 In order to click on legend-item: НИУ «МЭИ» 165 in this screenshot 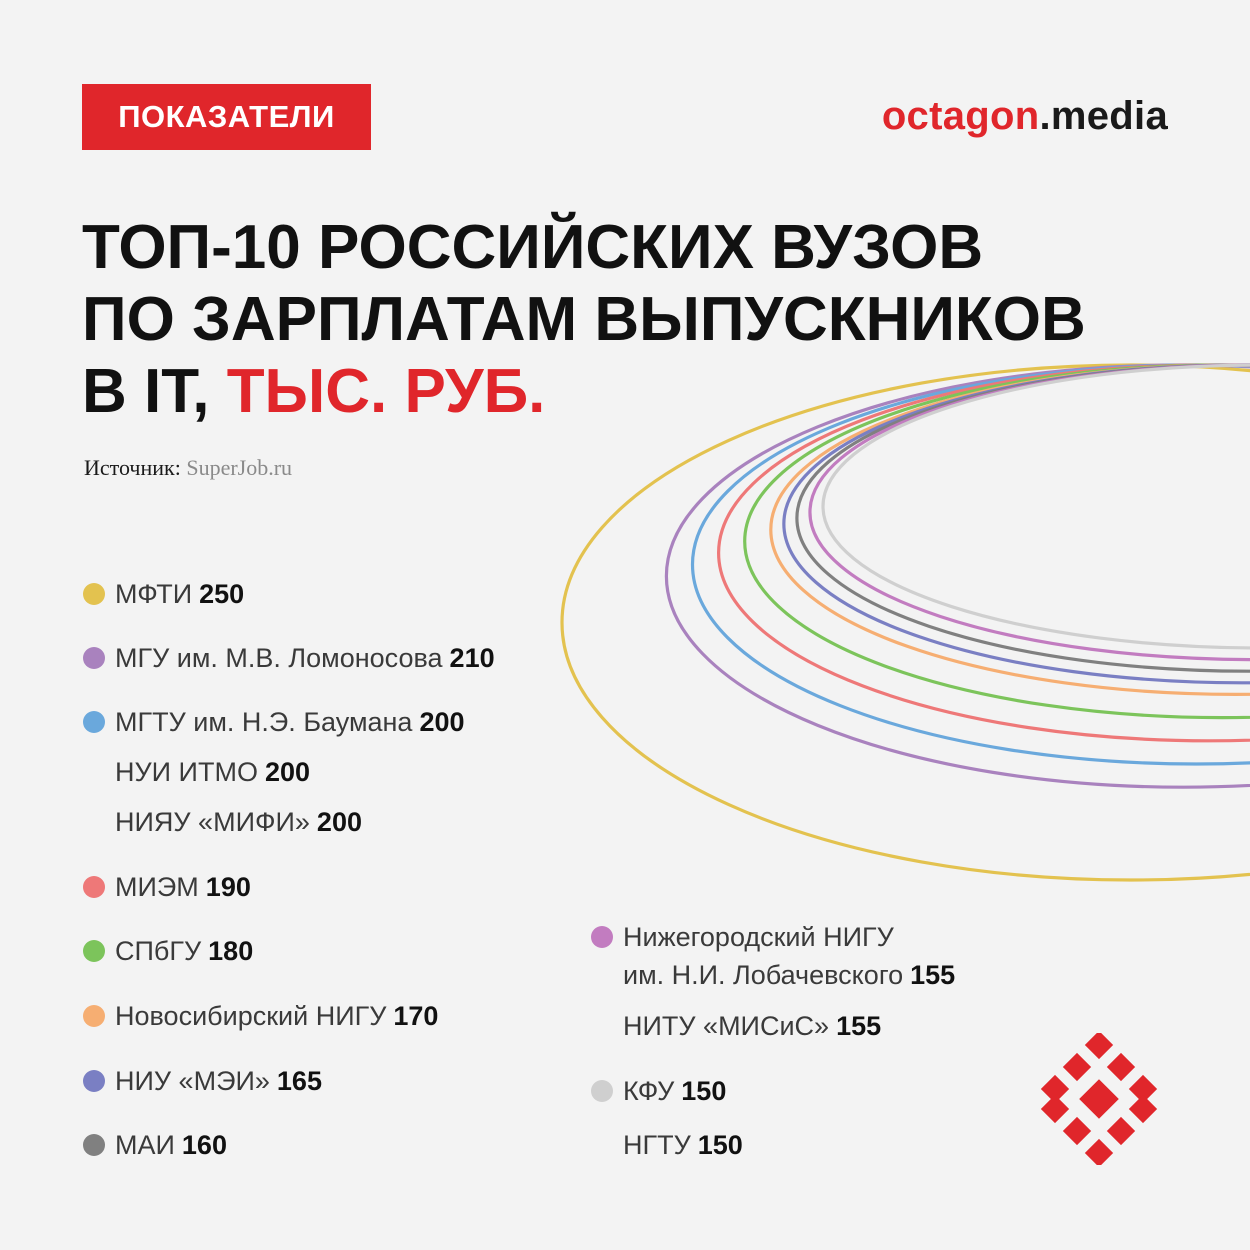, I will do `click(218, 1081)`.